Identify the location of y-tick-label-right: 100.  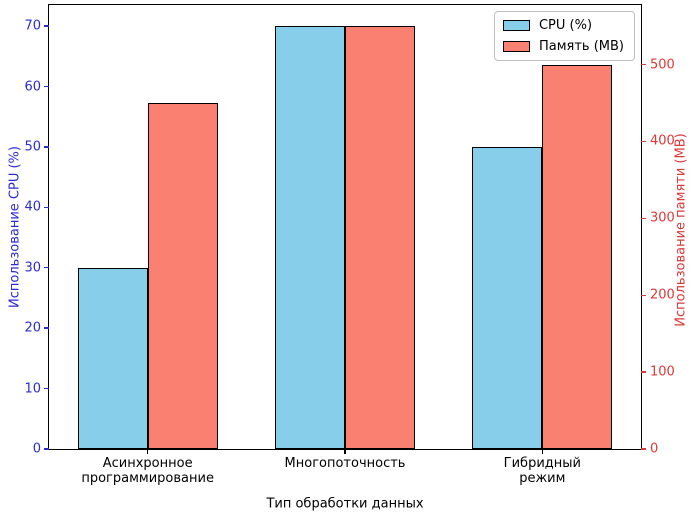
(662, 372).